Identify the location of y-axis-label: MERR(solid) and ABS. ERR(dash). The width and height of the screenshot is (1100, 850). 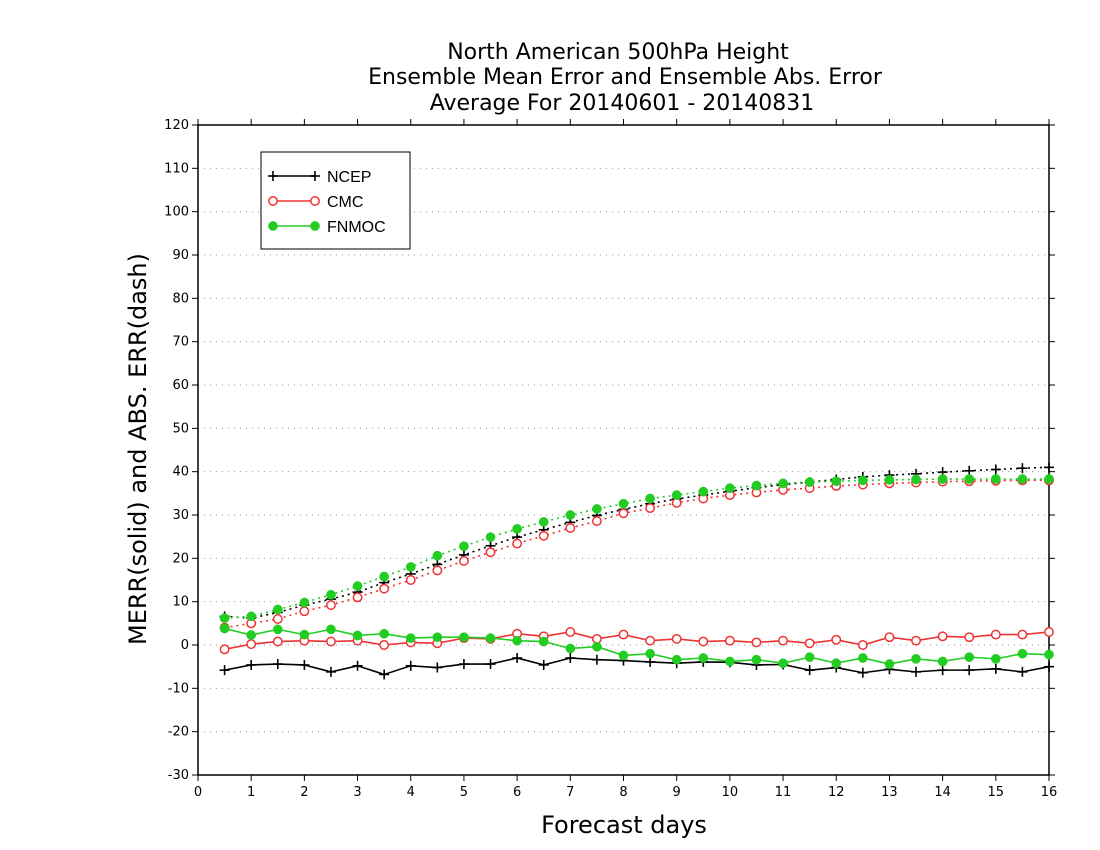
(138, 449).